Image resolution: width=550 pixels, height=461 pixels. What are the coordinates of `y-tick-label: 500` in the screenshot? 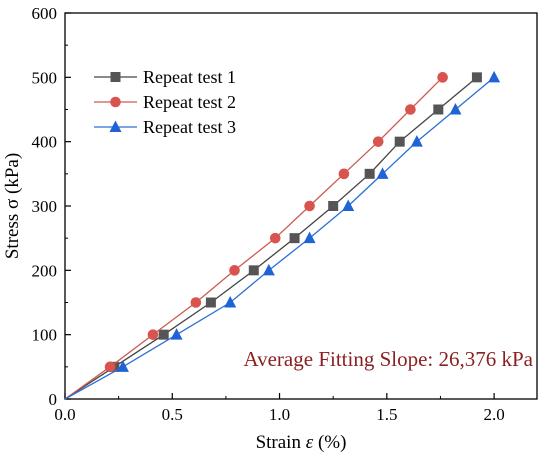 It's located at (45, 77).